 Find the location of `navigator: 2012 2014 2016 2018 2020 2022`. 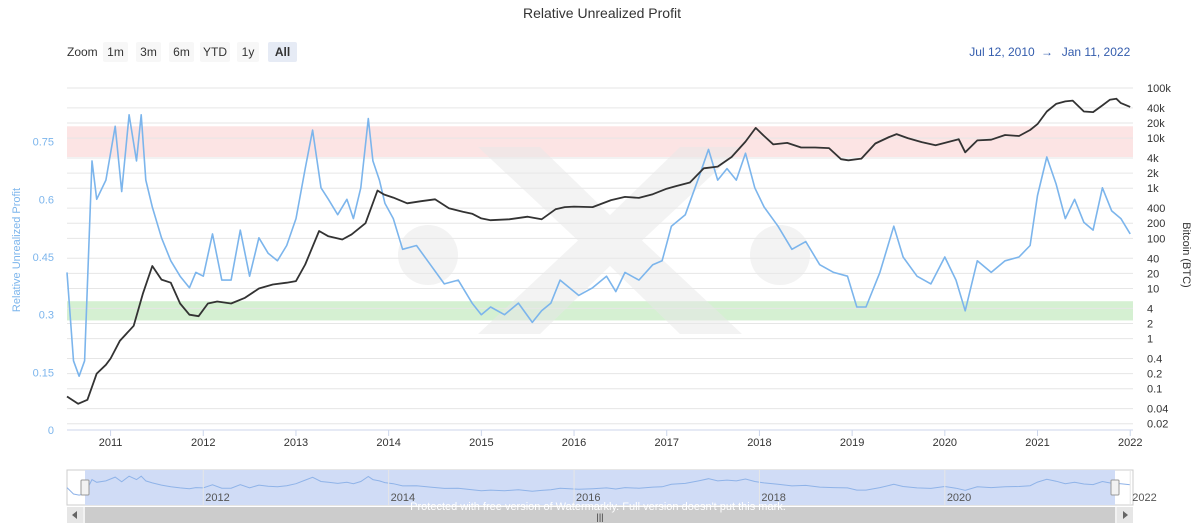

navigator: 2012 2014 2016 2018 2020 2022 is located at coordinates (611, 487).